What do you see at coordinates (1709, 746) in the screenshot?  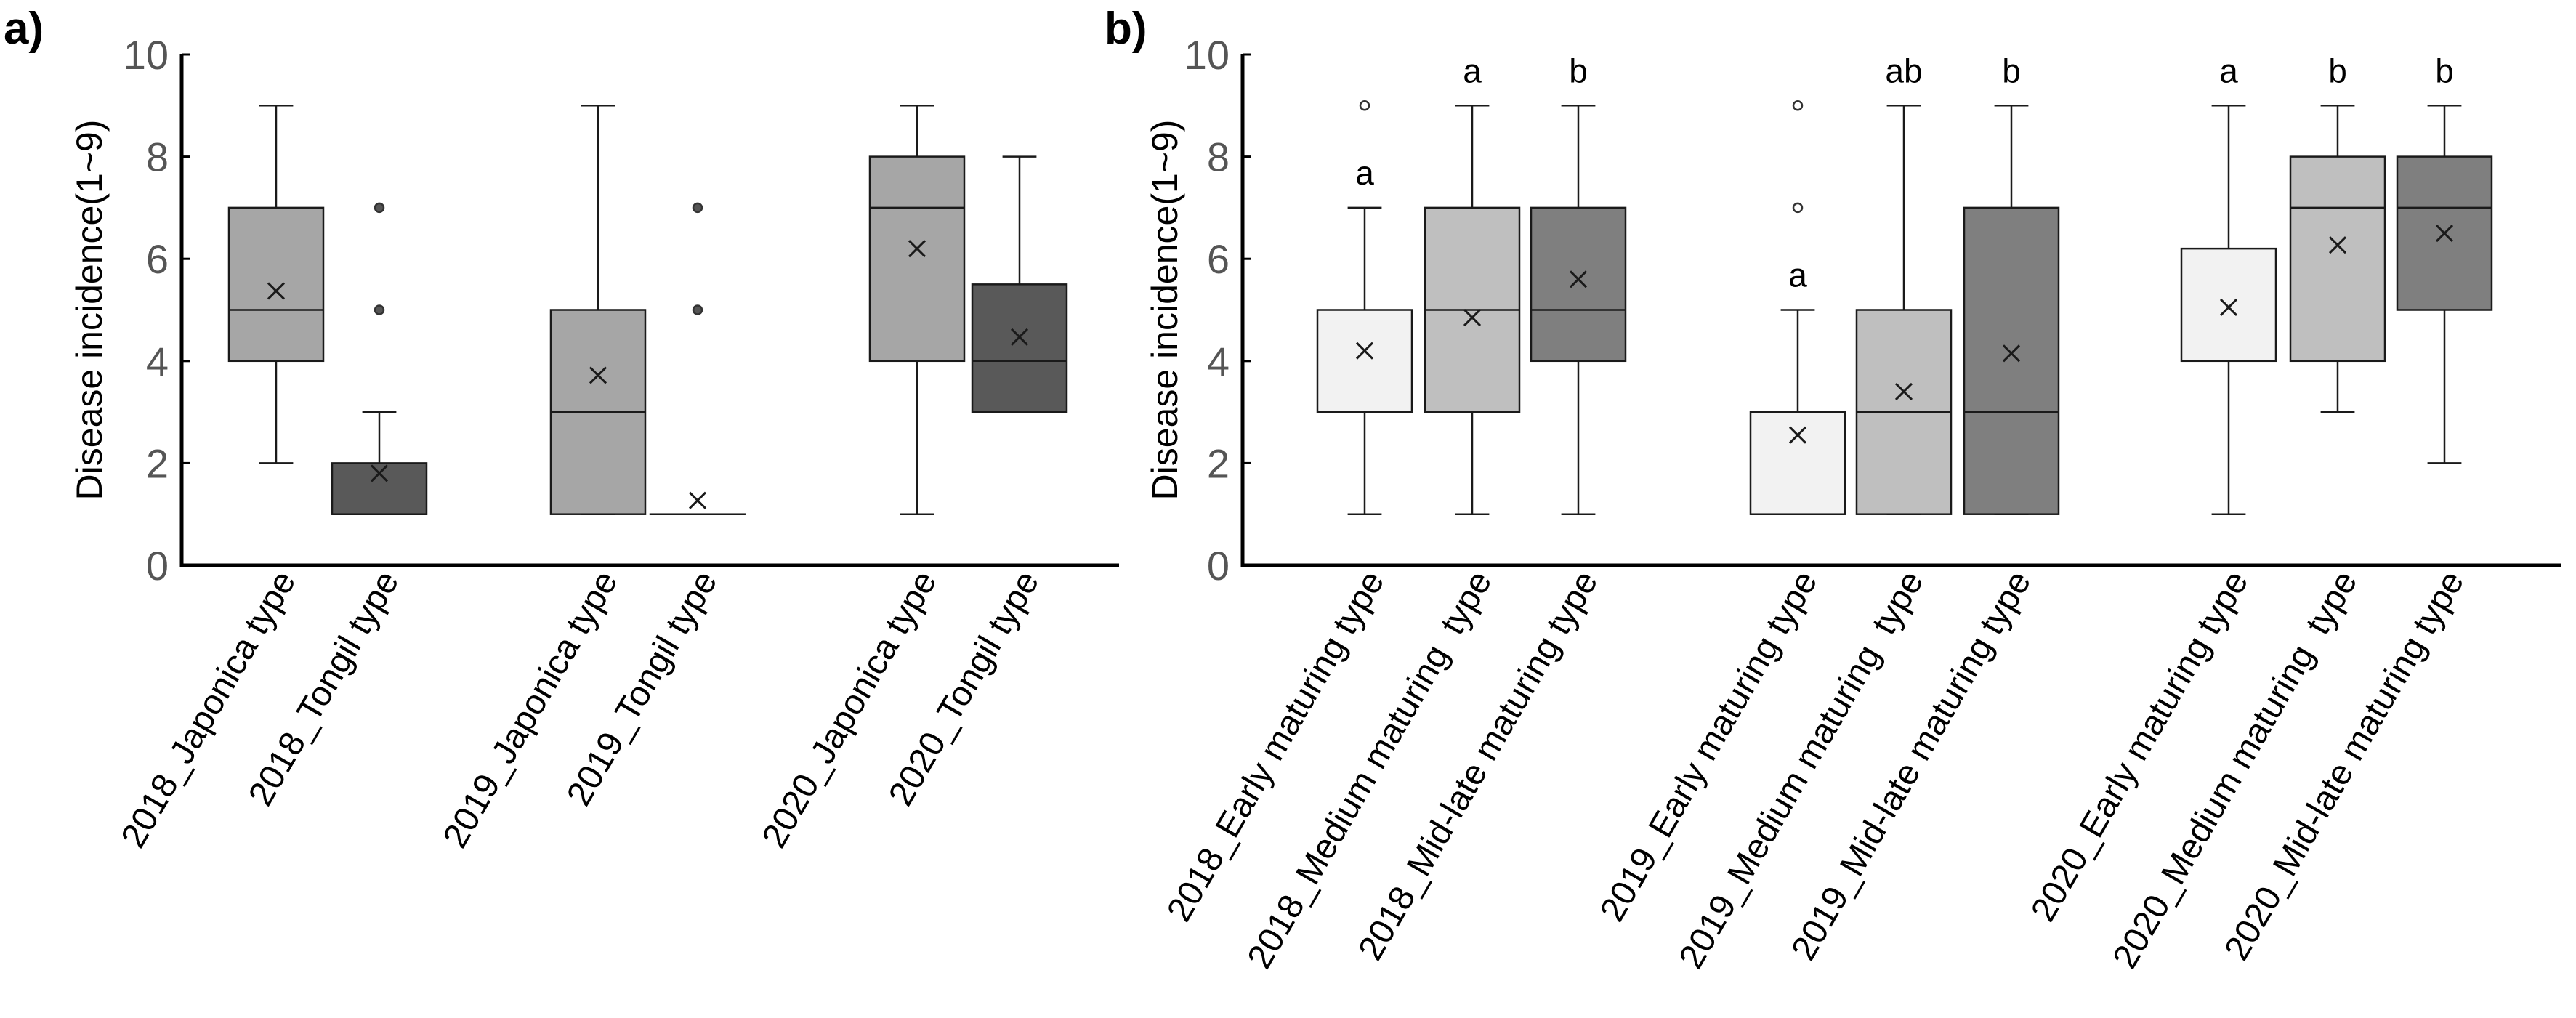 I see `x-tick-label: 2019_Early maturing type` at bounding box center [1709, 746].